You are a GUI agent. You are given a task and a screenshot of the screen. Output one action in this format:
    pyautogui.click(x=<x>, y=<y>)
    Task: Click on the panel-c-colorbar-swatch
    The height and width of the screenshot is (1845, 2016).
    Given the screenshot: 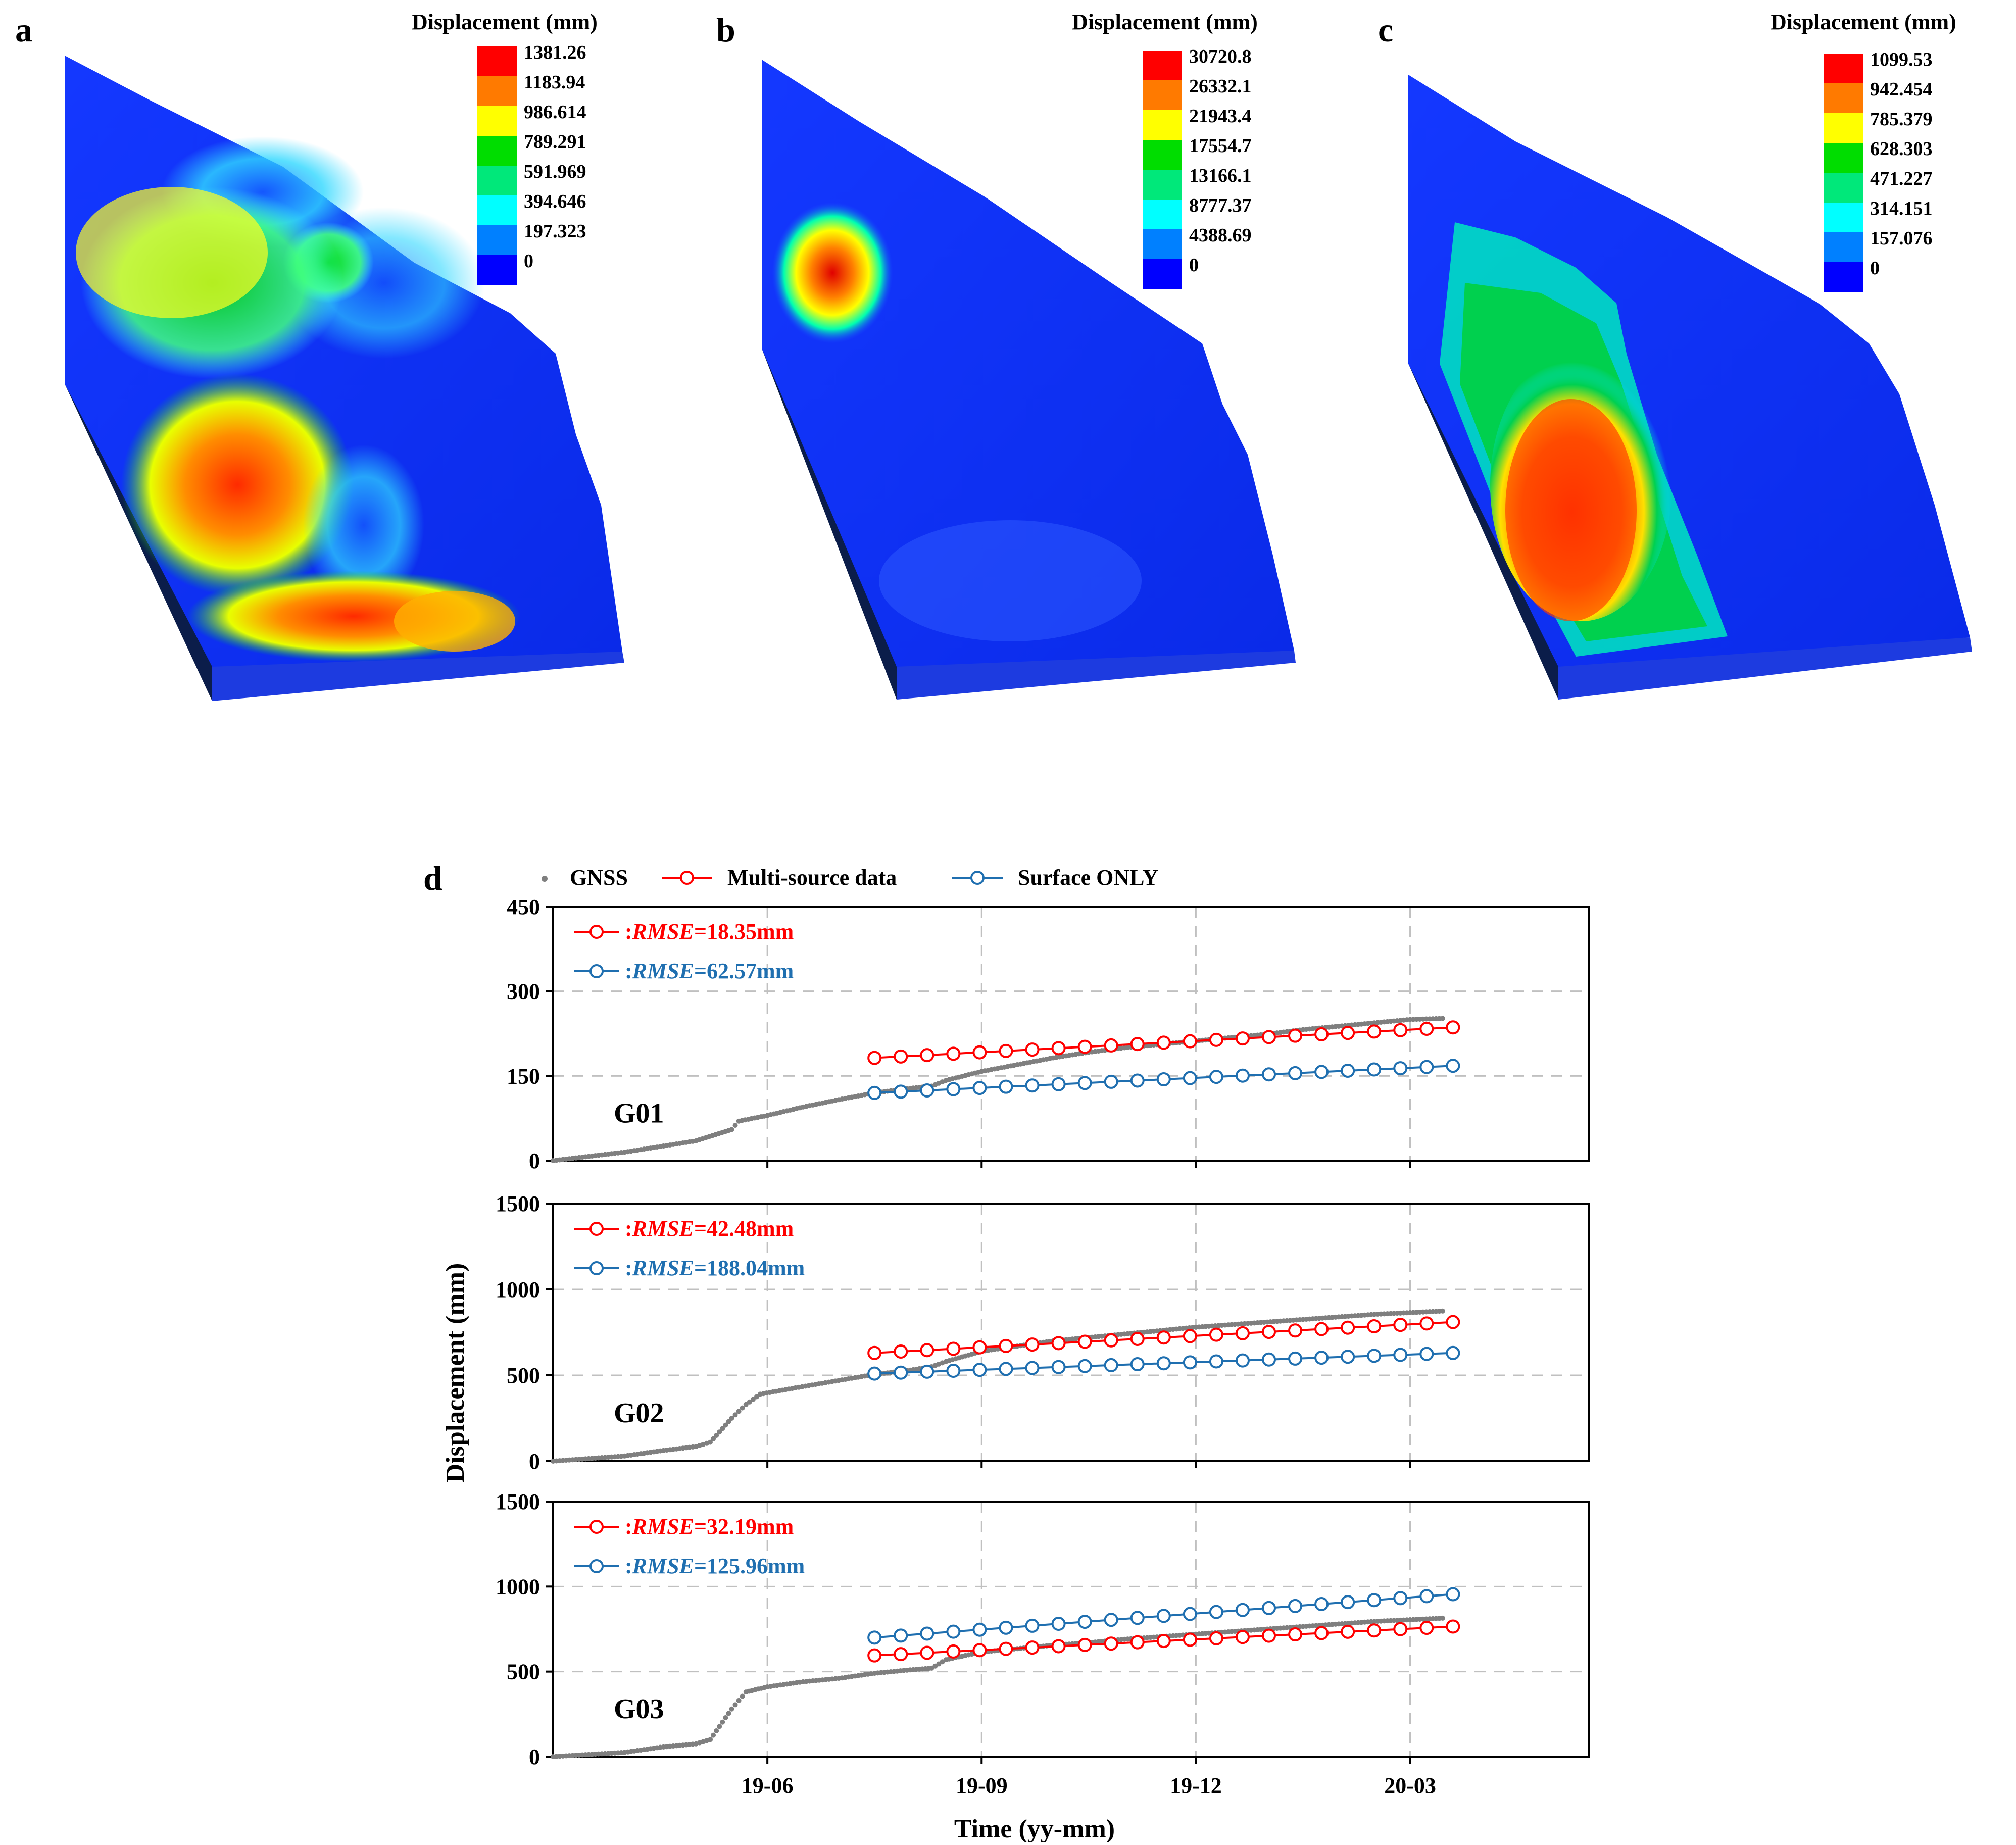 What is the action you would take?
    pyautogui.click(x=1844, y=128)
    